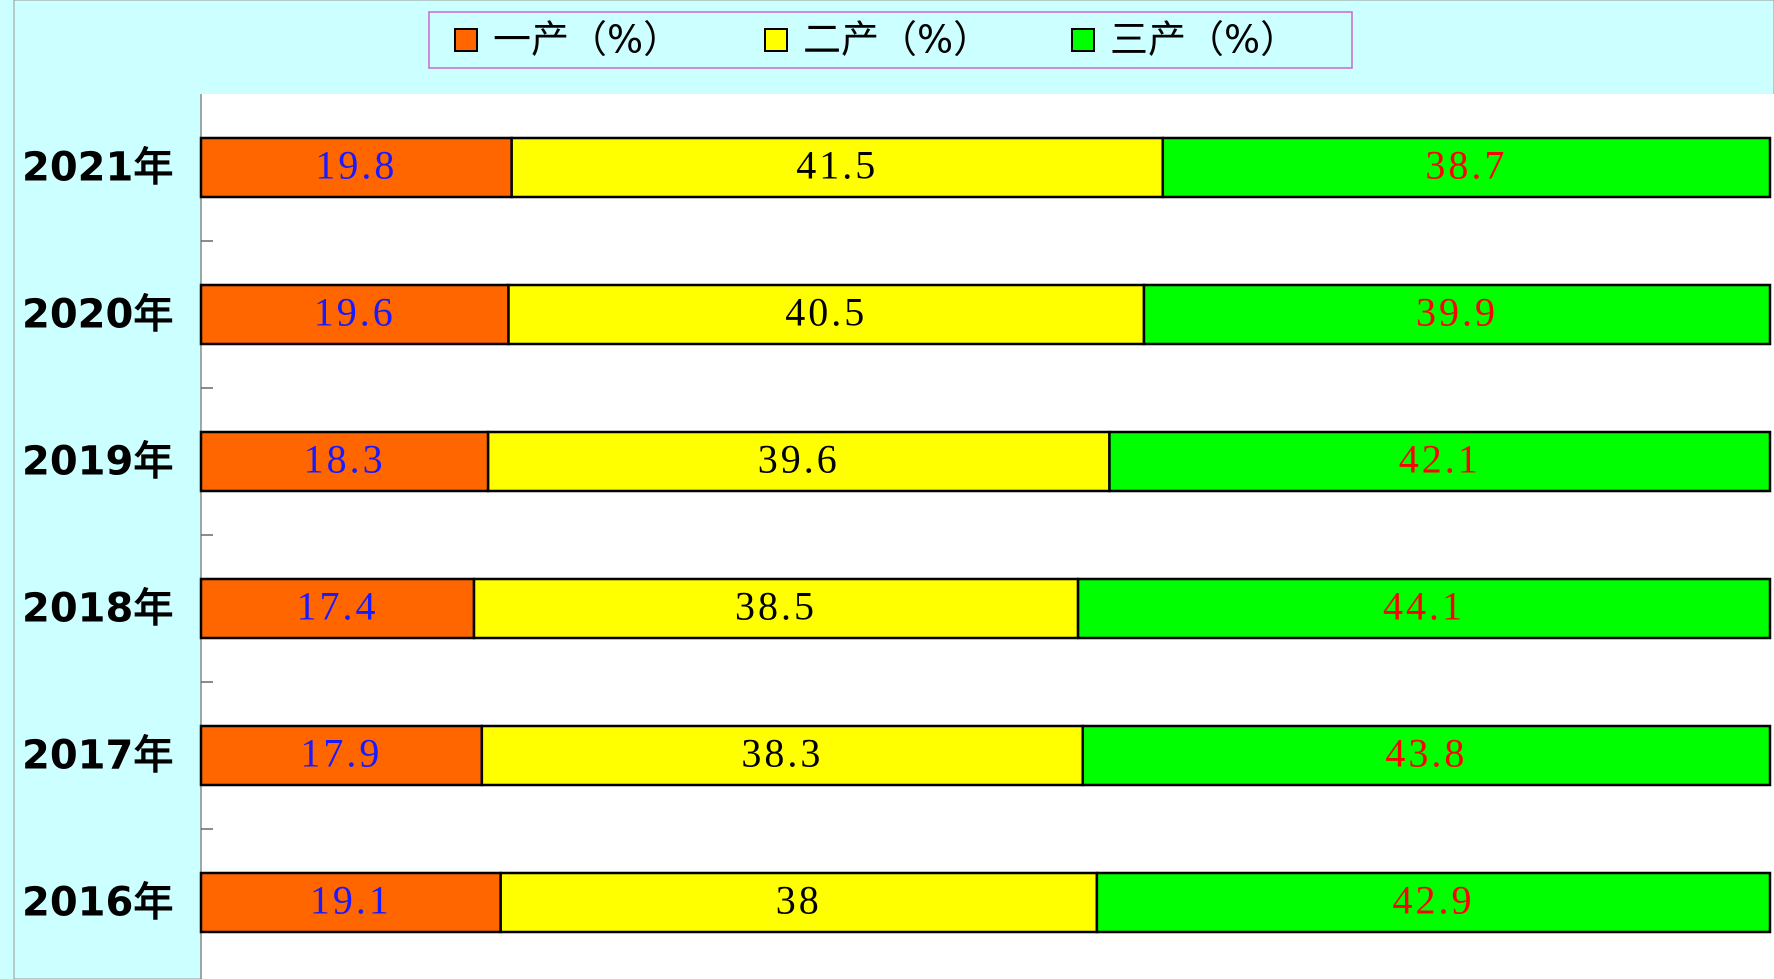  What do you see at coordinates (97, 609) in the screenshot?
I see `y-tick-label: 2018年` at bounding box center [97, 609].